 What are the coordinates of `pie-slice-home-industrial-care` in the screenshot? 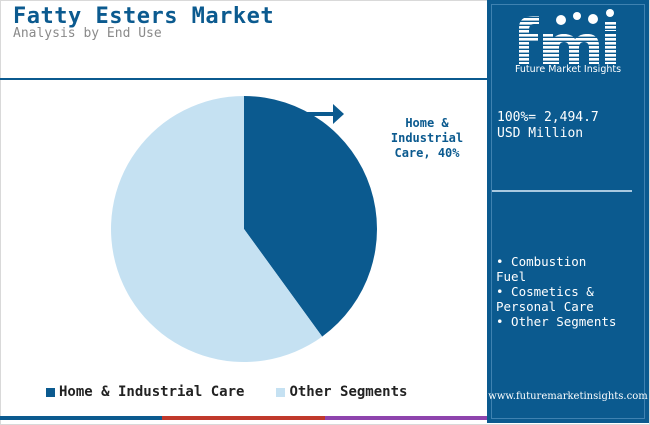 It's located at (311, 216).